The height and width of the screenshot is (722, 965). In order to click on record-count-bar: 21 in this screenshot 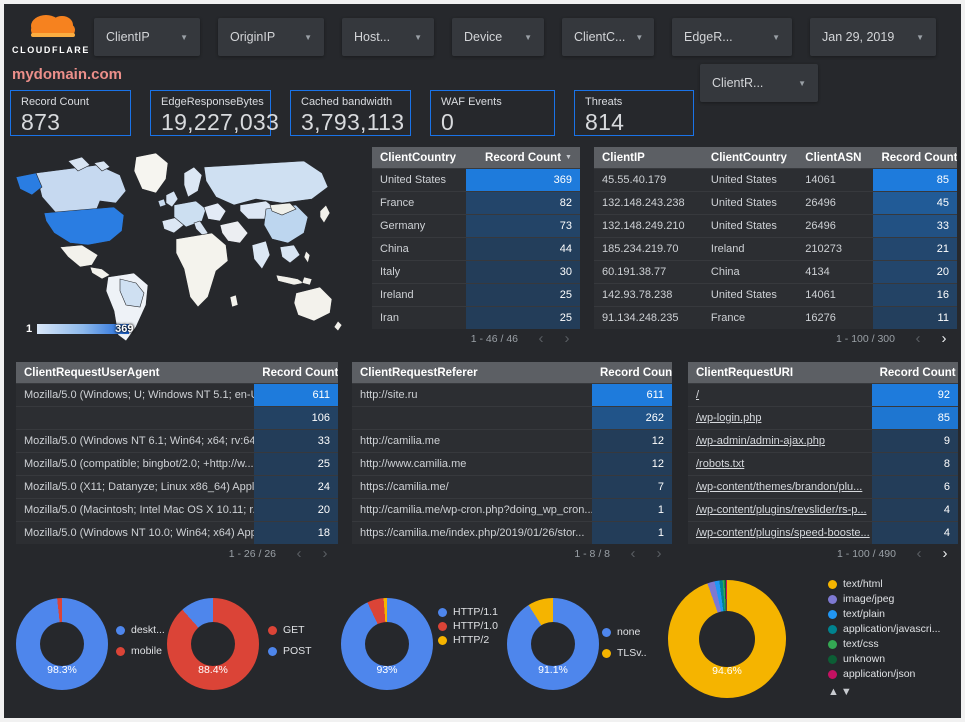, I will do `click(915, 249)`.